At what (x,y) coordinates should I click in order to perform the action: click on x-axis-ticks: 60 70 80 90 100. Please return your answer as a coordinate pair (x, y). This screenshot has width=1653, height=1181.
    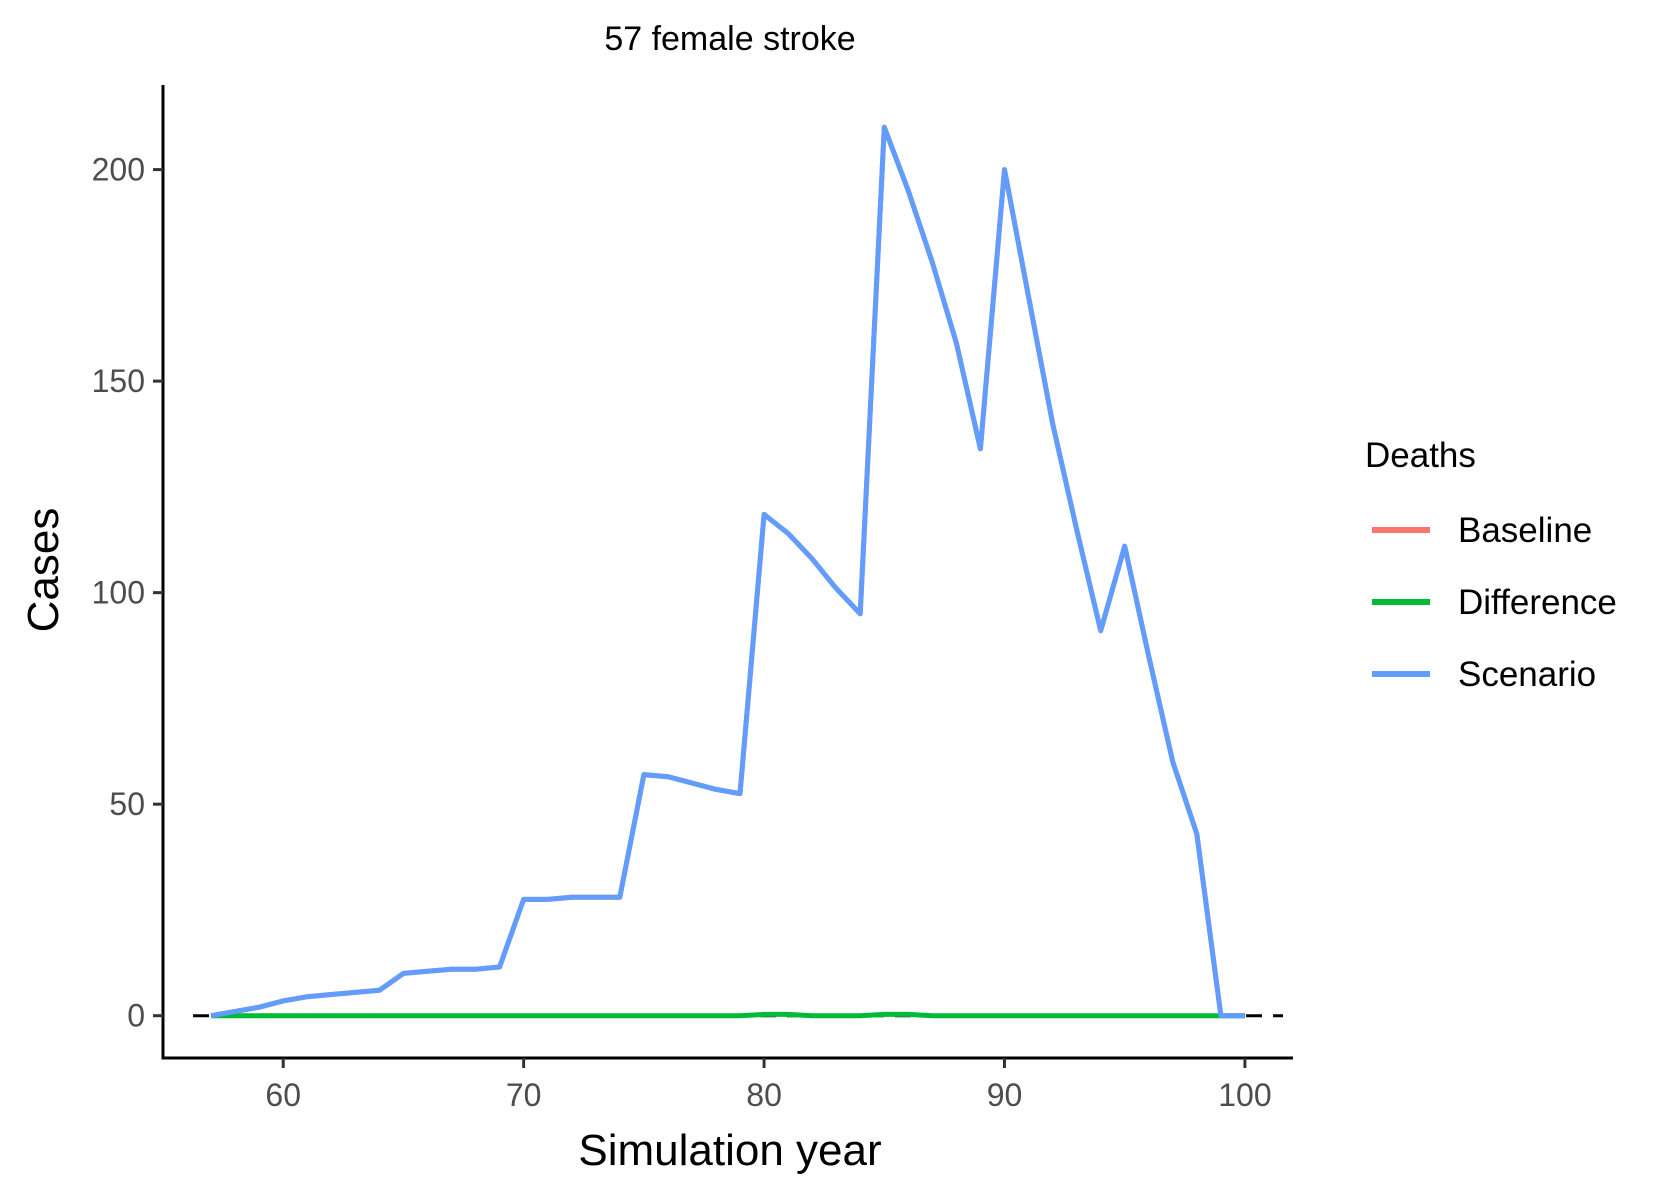
    Looking at the image, I should click on (768, 1085).